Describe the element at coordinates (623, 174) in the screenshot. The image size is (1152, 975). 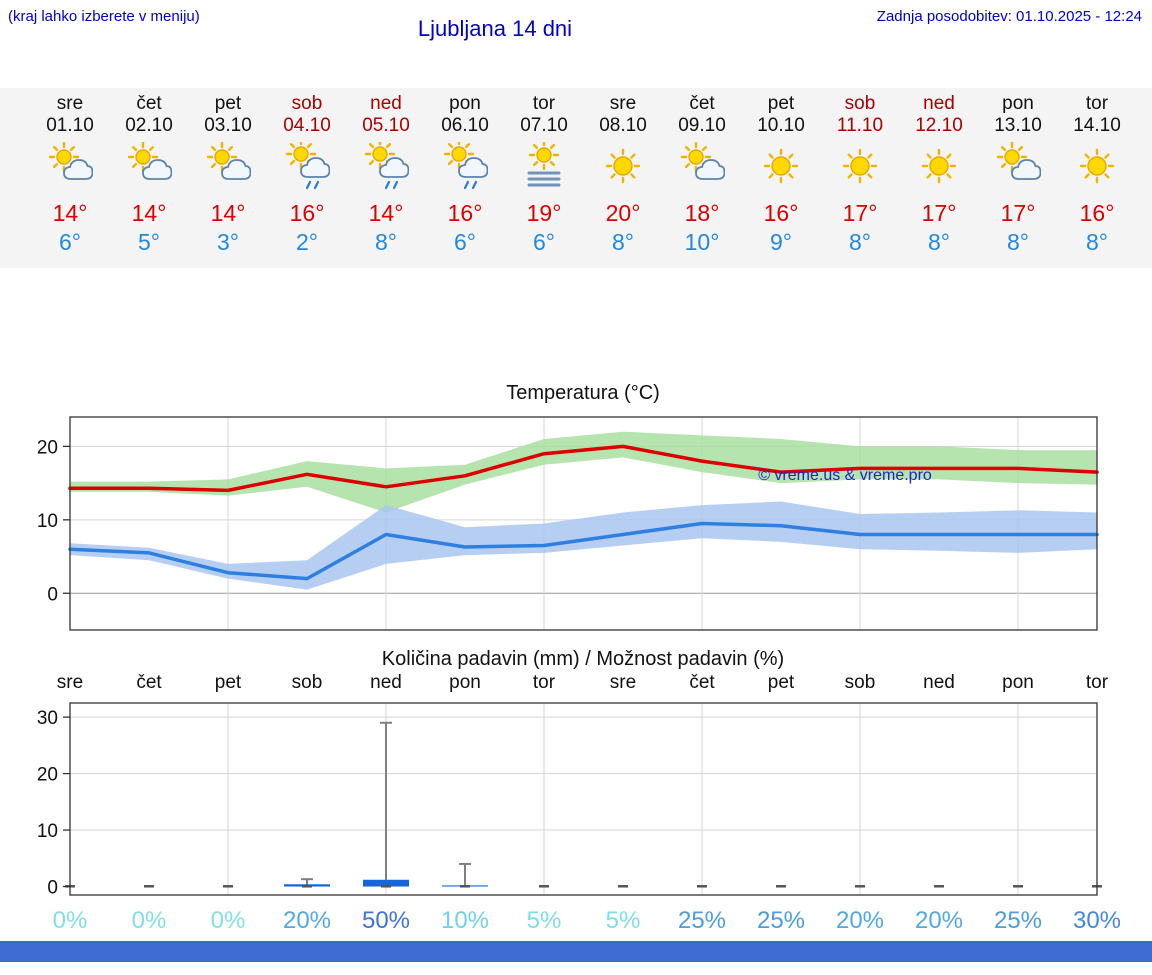
I see `forecast-day-08.10: sre 08.10 20° 8°` at that location.